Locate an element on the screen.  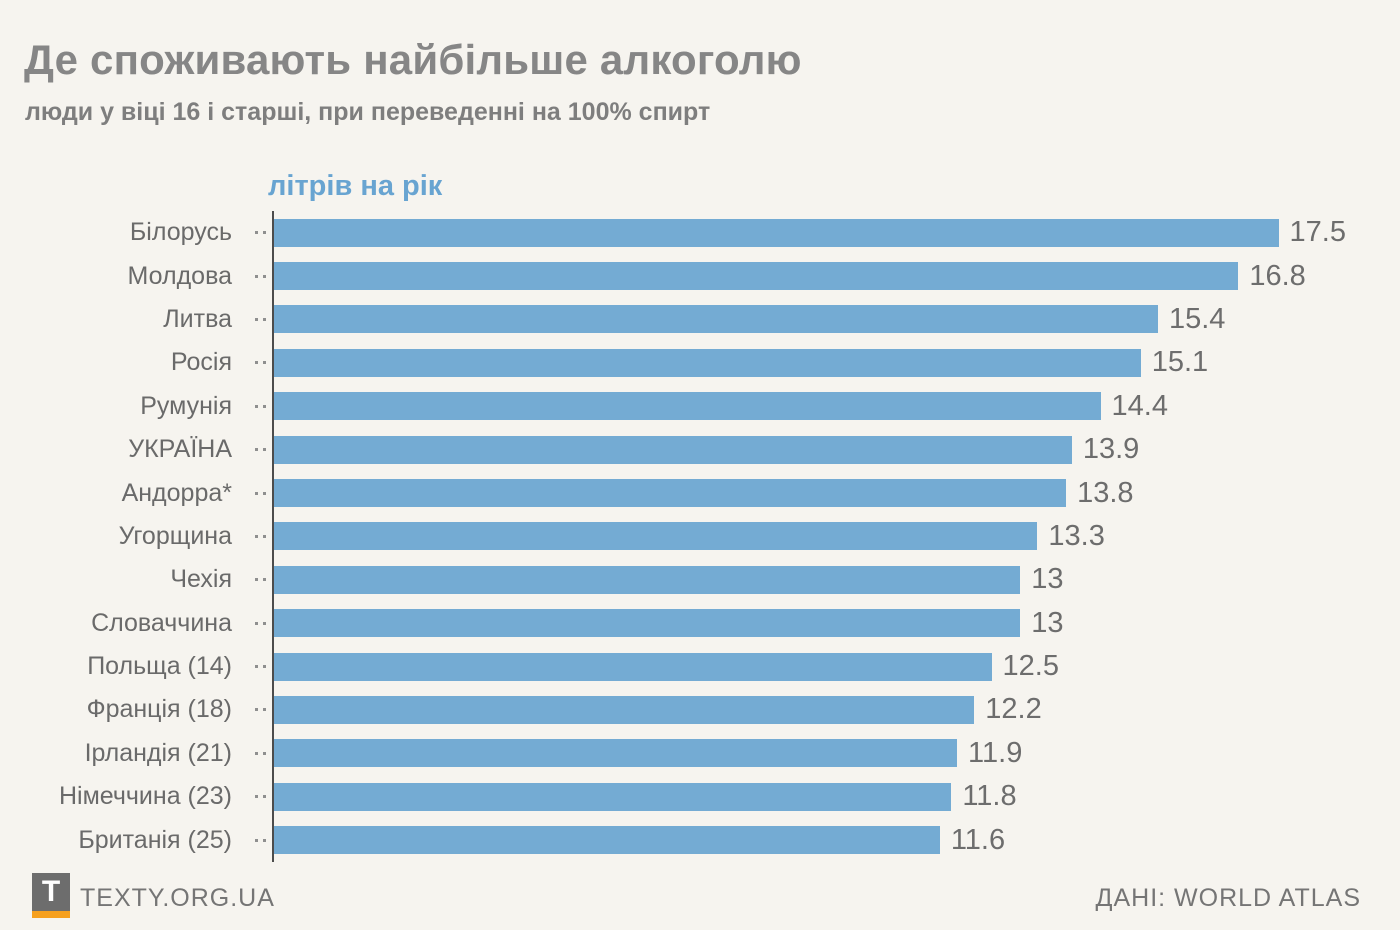
bar-track: 17.5 is located at coordinates (836, 233).